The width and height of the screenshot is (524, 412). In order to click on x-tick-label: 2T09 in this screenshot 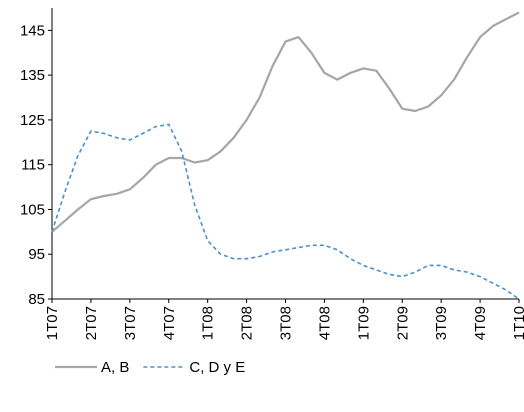, I will do `click(402, 323)`.